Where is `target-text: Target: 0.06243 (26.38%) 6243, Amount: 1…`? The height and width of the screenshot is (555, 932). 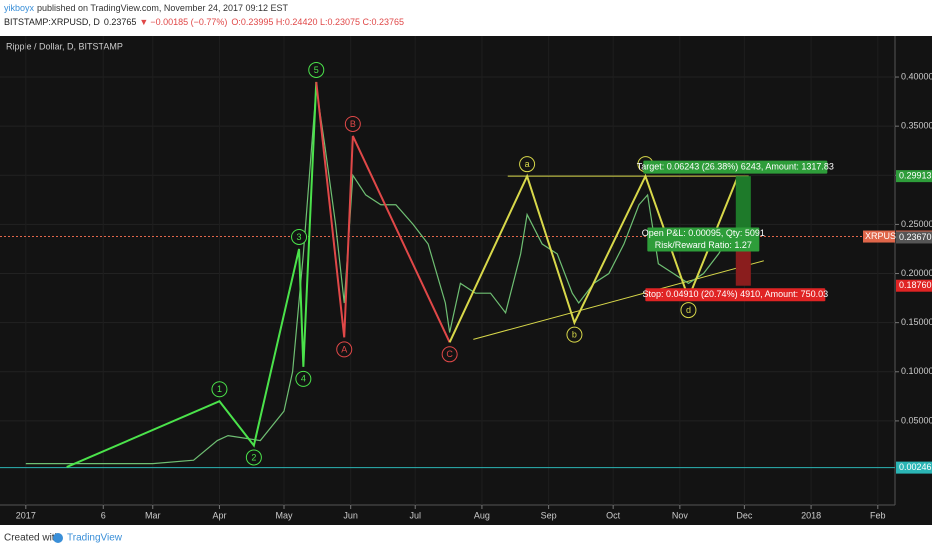
target-text: Target: 0.06243 (26.38%) 6243, Amount: 1… is located at coordinates (735, 167).